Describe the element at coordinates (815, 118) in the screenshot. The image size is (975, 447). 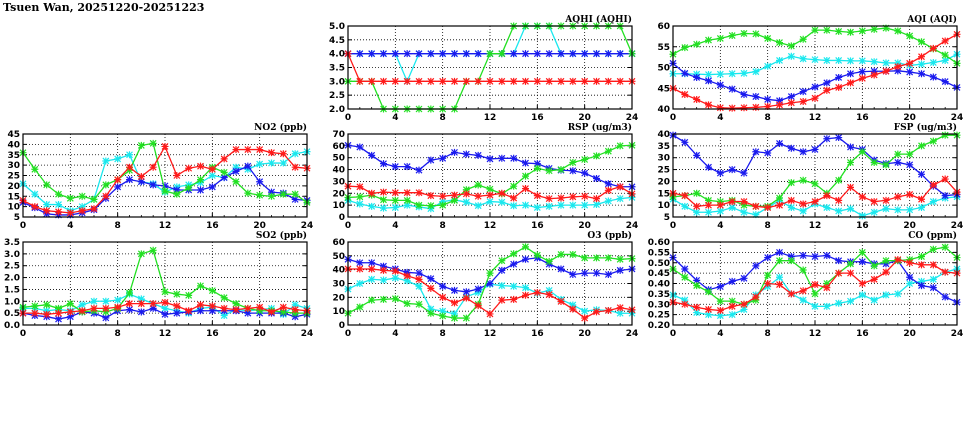
I see `x-tick-label: 12` at that location.